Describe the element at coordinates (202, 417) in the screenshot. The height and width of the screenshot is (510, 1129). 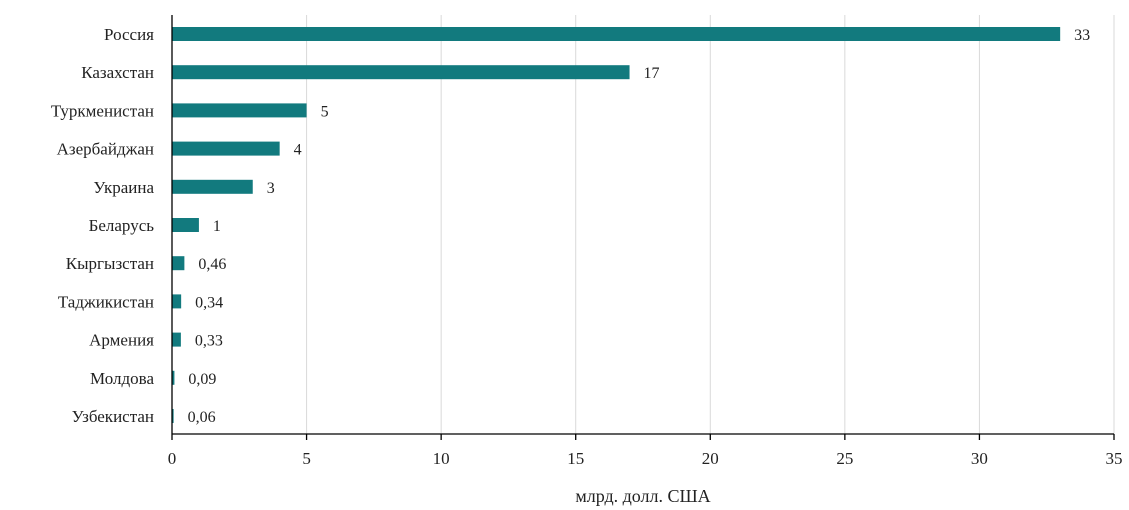
I see `data-label: 0,06` at that location.